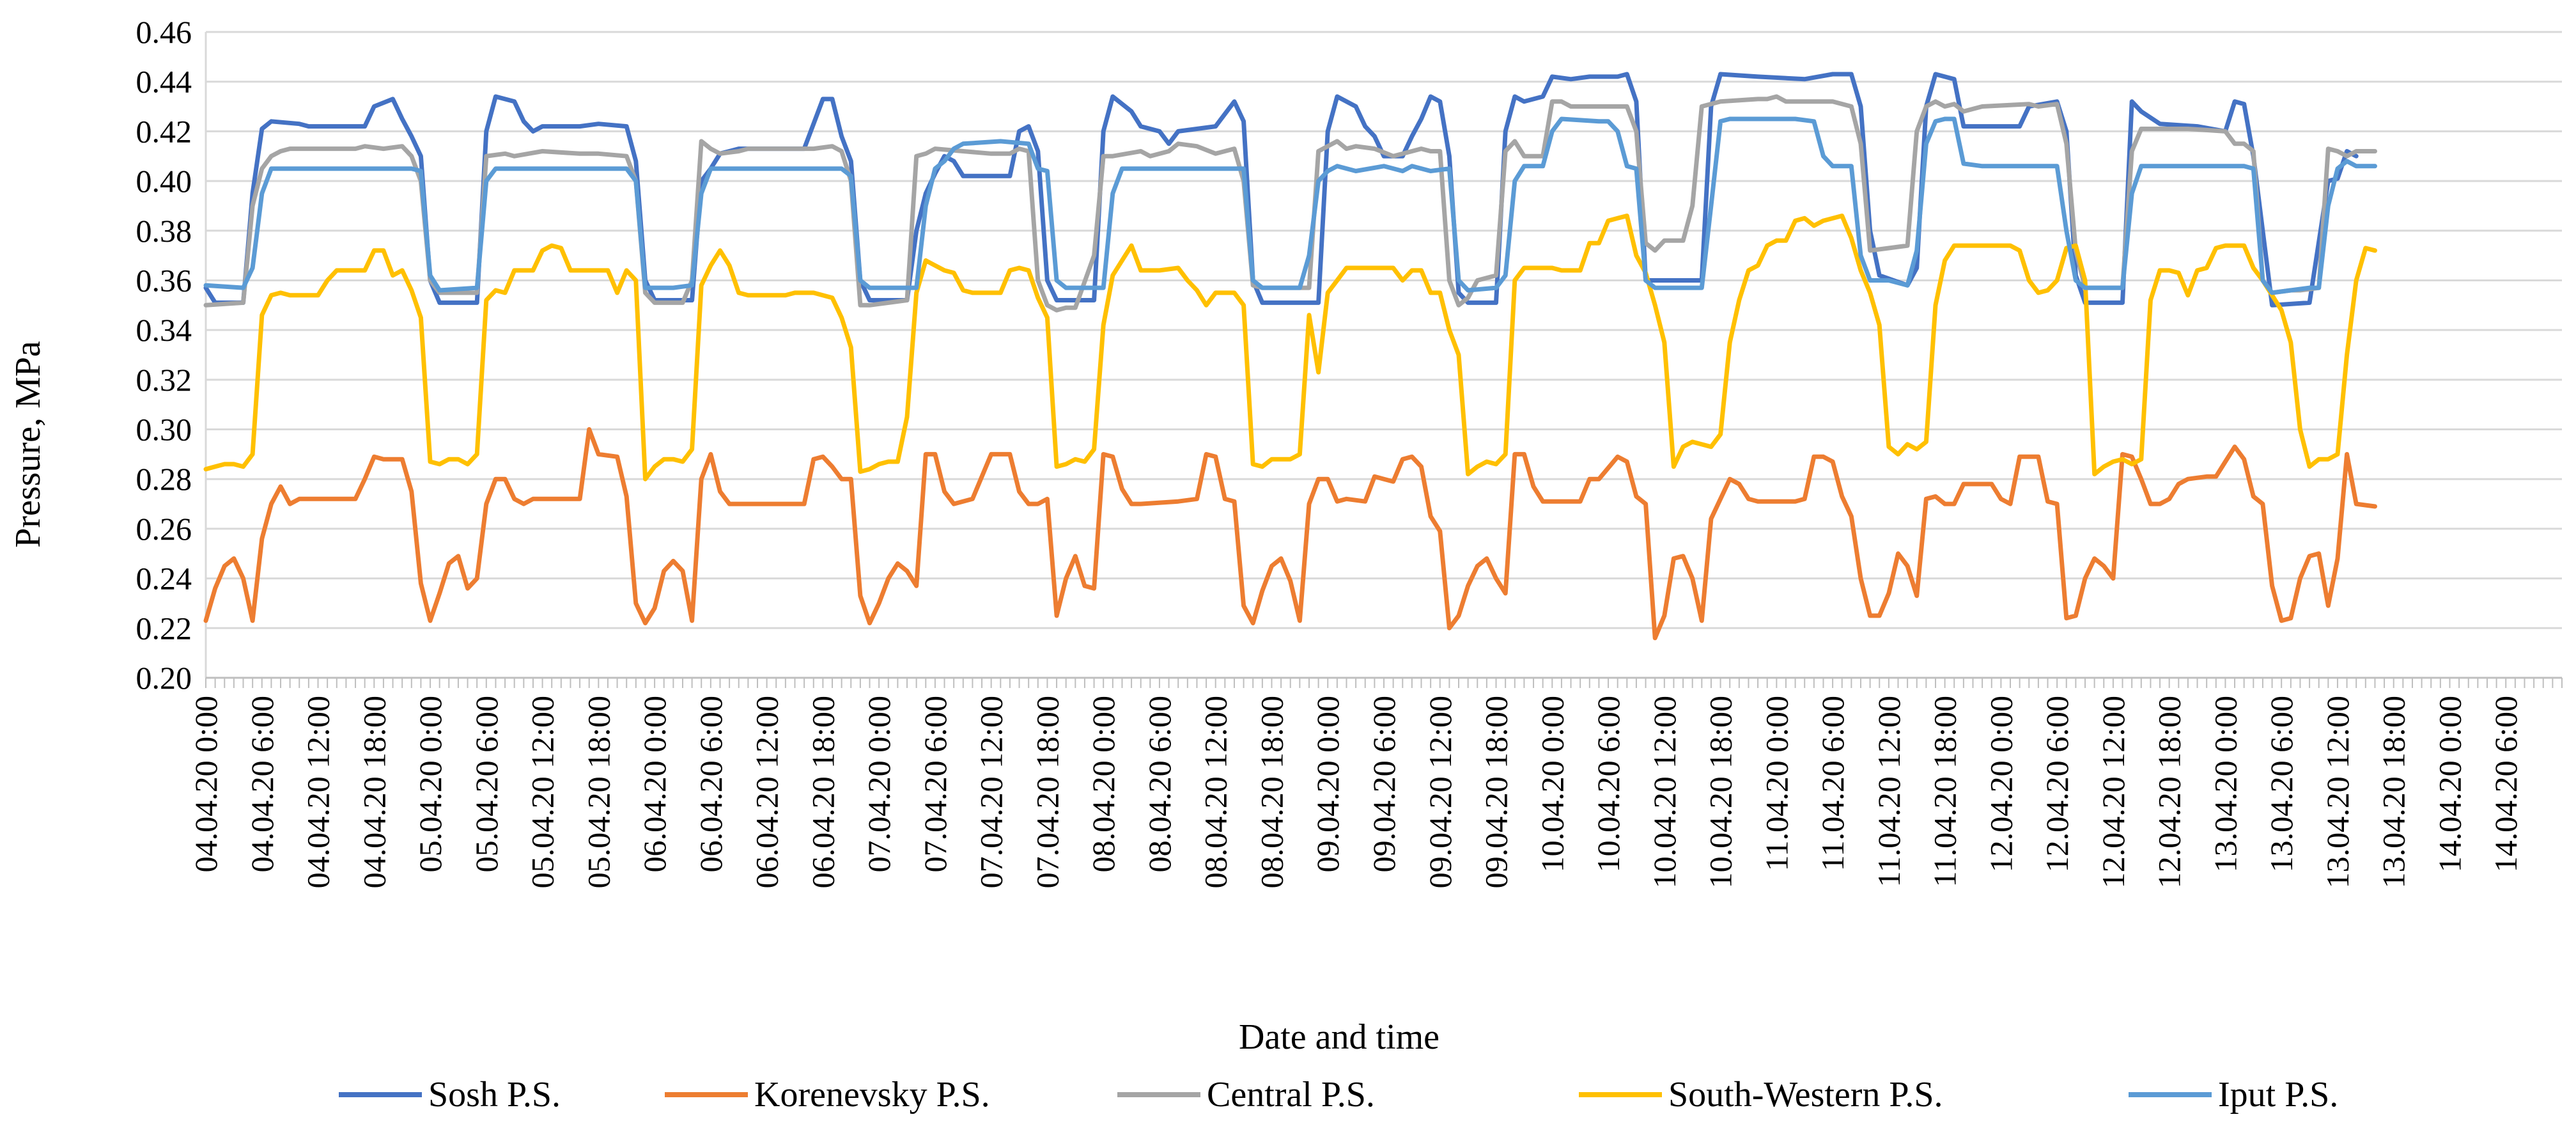 This screenshot has width=2576, height=1142. What do you see at coordinates (1889, 792) in the screenshot?
I see `x-tick-label: 11.04.20 12:00` at bounding box center [1889, 792].